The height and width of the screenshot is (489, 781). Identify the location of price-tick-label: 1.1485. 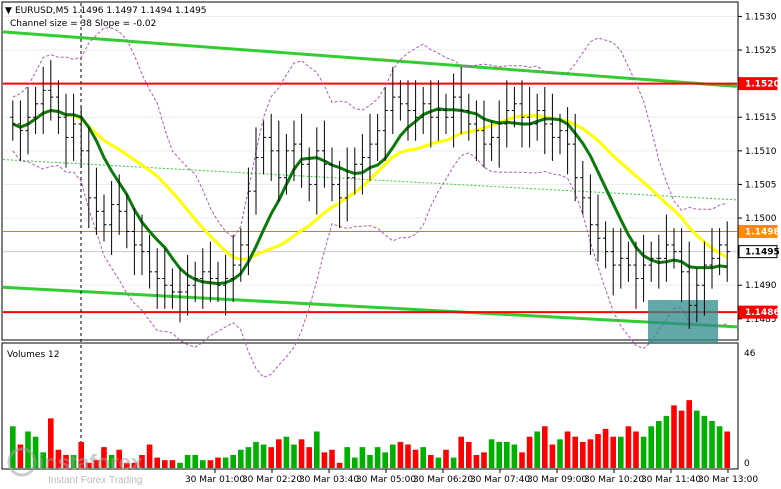
(761, 320).